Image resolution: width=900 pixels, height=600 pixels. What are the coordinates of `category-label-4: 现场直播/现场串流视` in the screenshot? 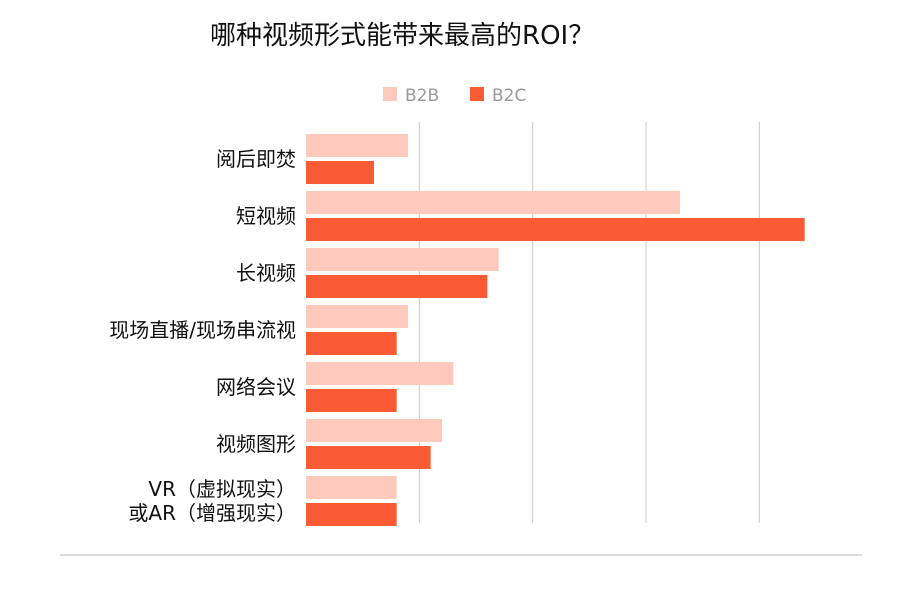 It's located at (202, 330).